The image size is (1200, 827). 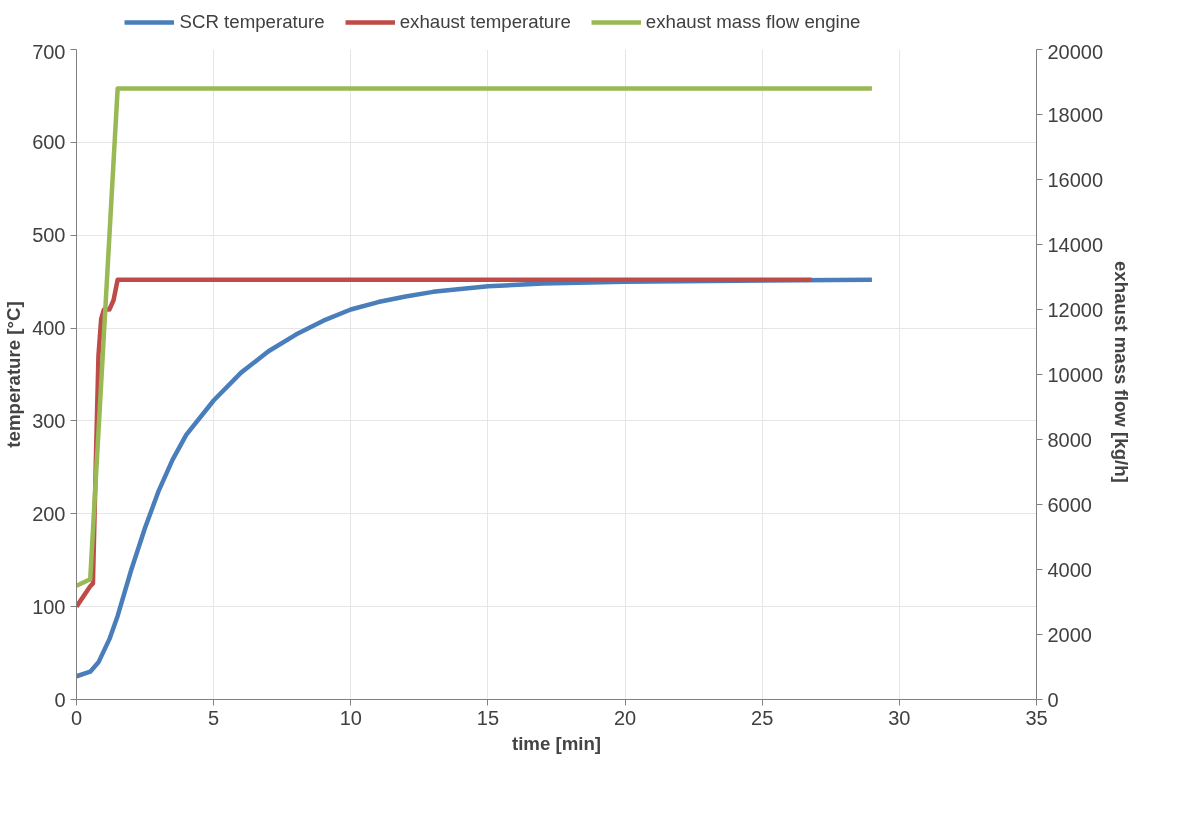 I want to click on x-tick-label: 35, so click(x=1036, y=717).